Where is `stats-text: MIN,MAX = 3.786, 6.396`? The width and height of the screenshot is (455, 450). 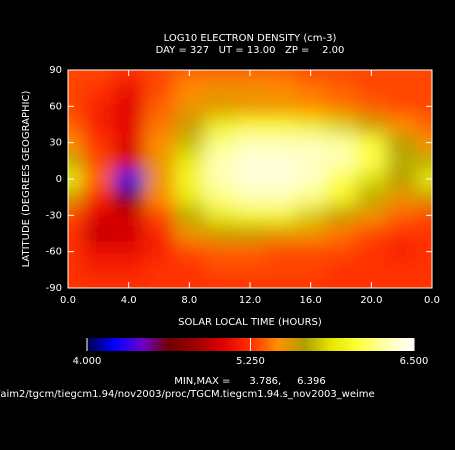 stats-text: MIN,MAX = 3.786, 6.396 is located at coordinates (250, 381).